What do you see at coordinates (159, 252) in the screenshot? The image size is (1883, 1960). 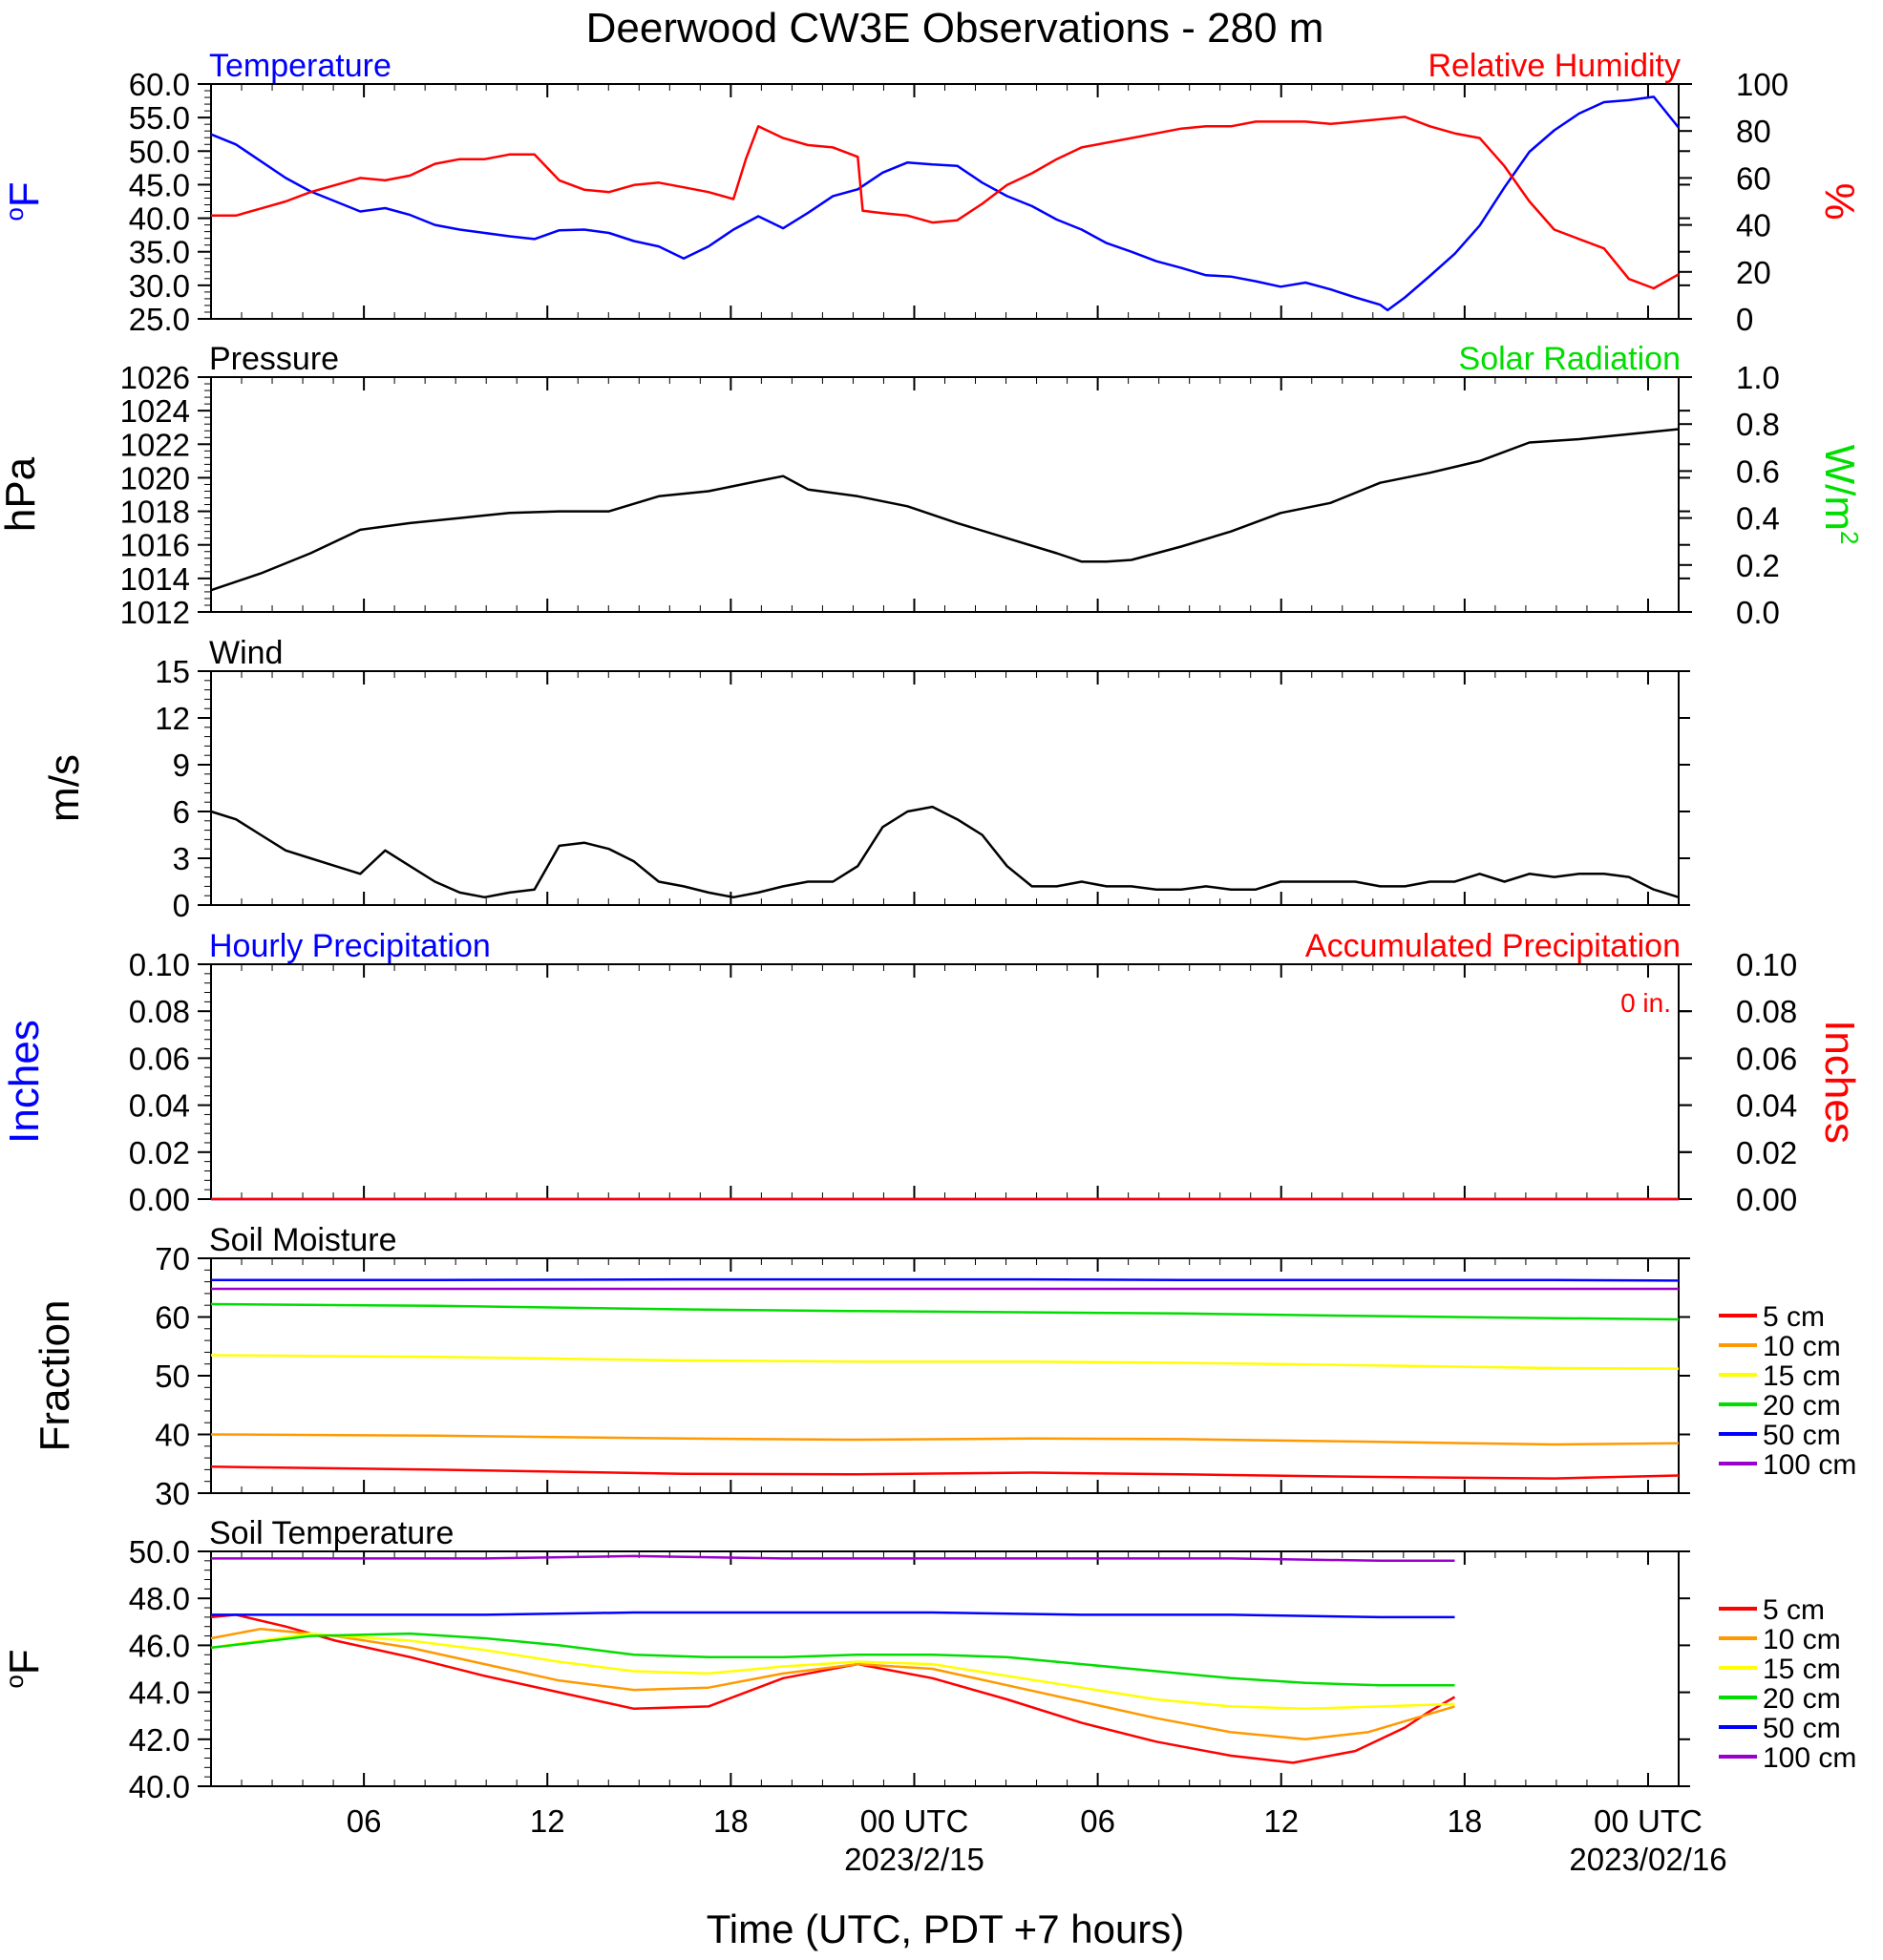 I see `y-tick-label-left: 35.0` at bounding box center [159, 252].